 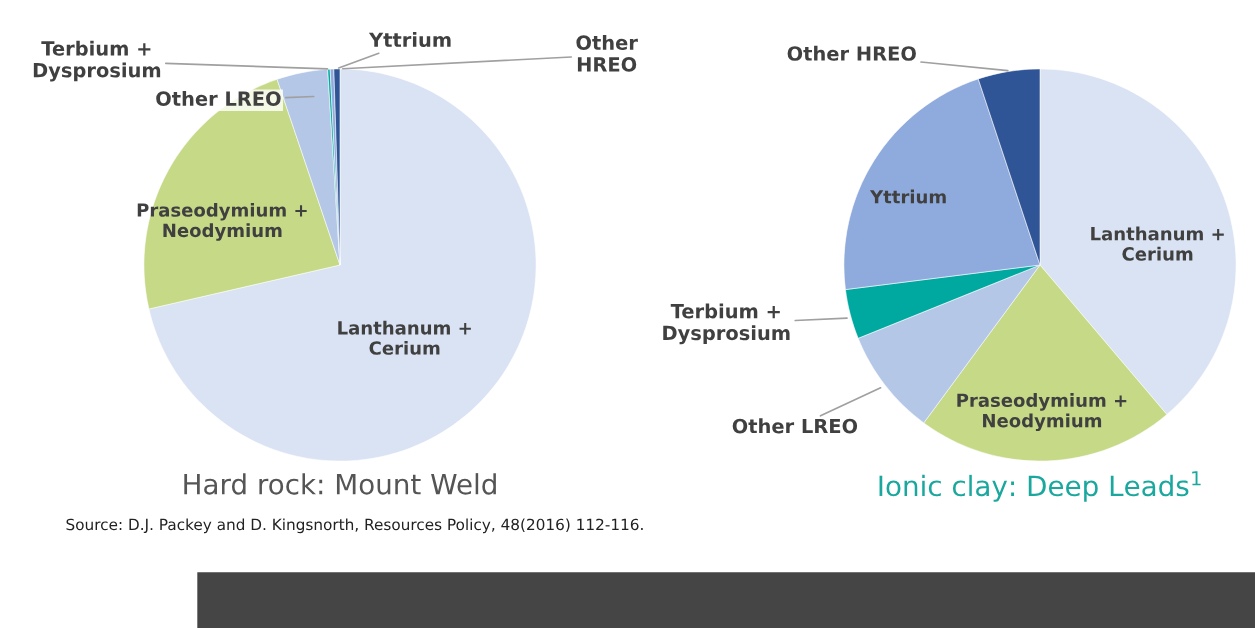 What do you see at coordinates (1042, 412) in the screenshot?
I see `slice-label: Praseodymium + Neodymium` at bounding box center [1042, 412].